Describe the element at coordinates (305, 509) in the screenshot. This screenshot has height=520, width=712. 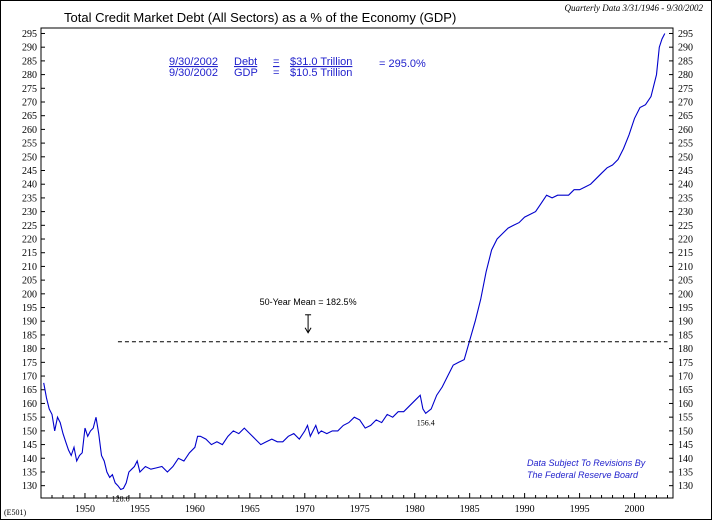
I see `x-tick-label: 1970` at that location.